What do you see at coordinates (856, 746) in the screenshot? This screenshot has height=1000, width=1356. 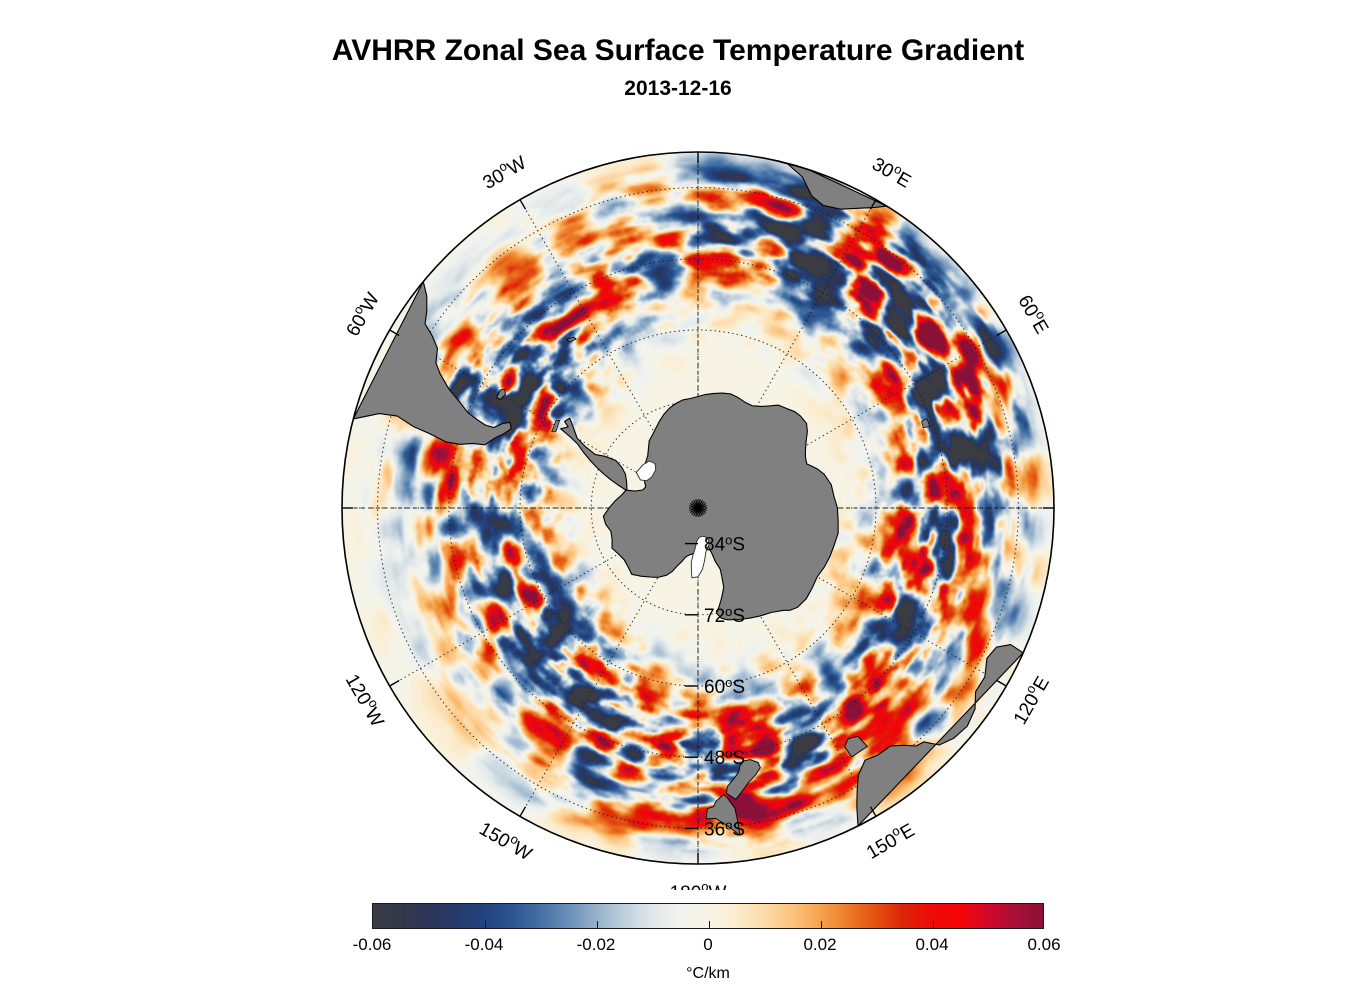 I see `tasmania-island` at bounding box center [856, 746].